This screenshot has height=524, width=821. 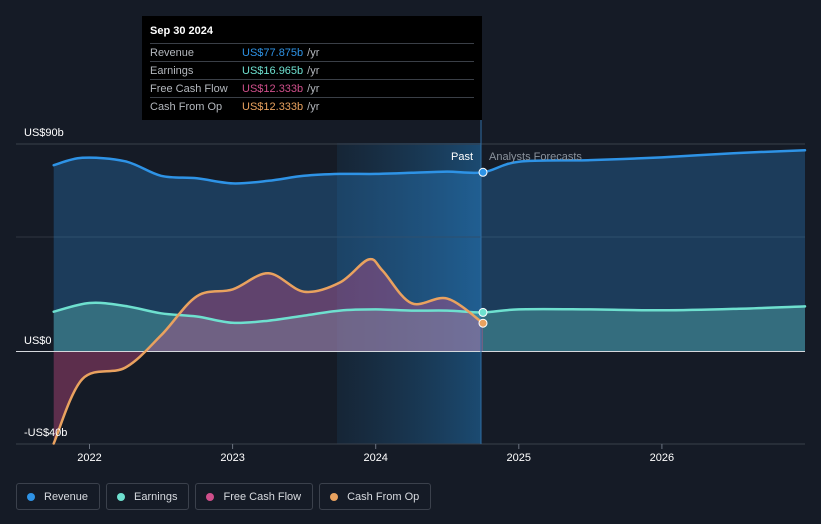 What do you see at coordinates (429, 313) in the screenshot?
I see `earnings-line` at bounding box center [429, 313].